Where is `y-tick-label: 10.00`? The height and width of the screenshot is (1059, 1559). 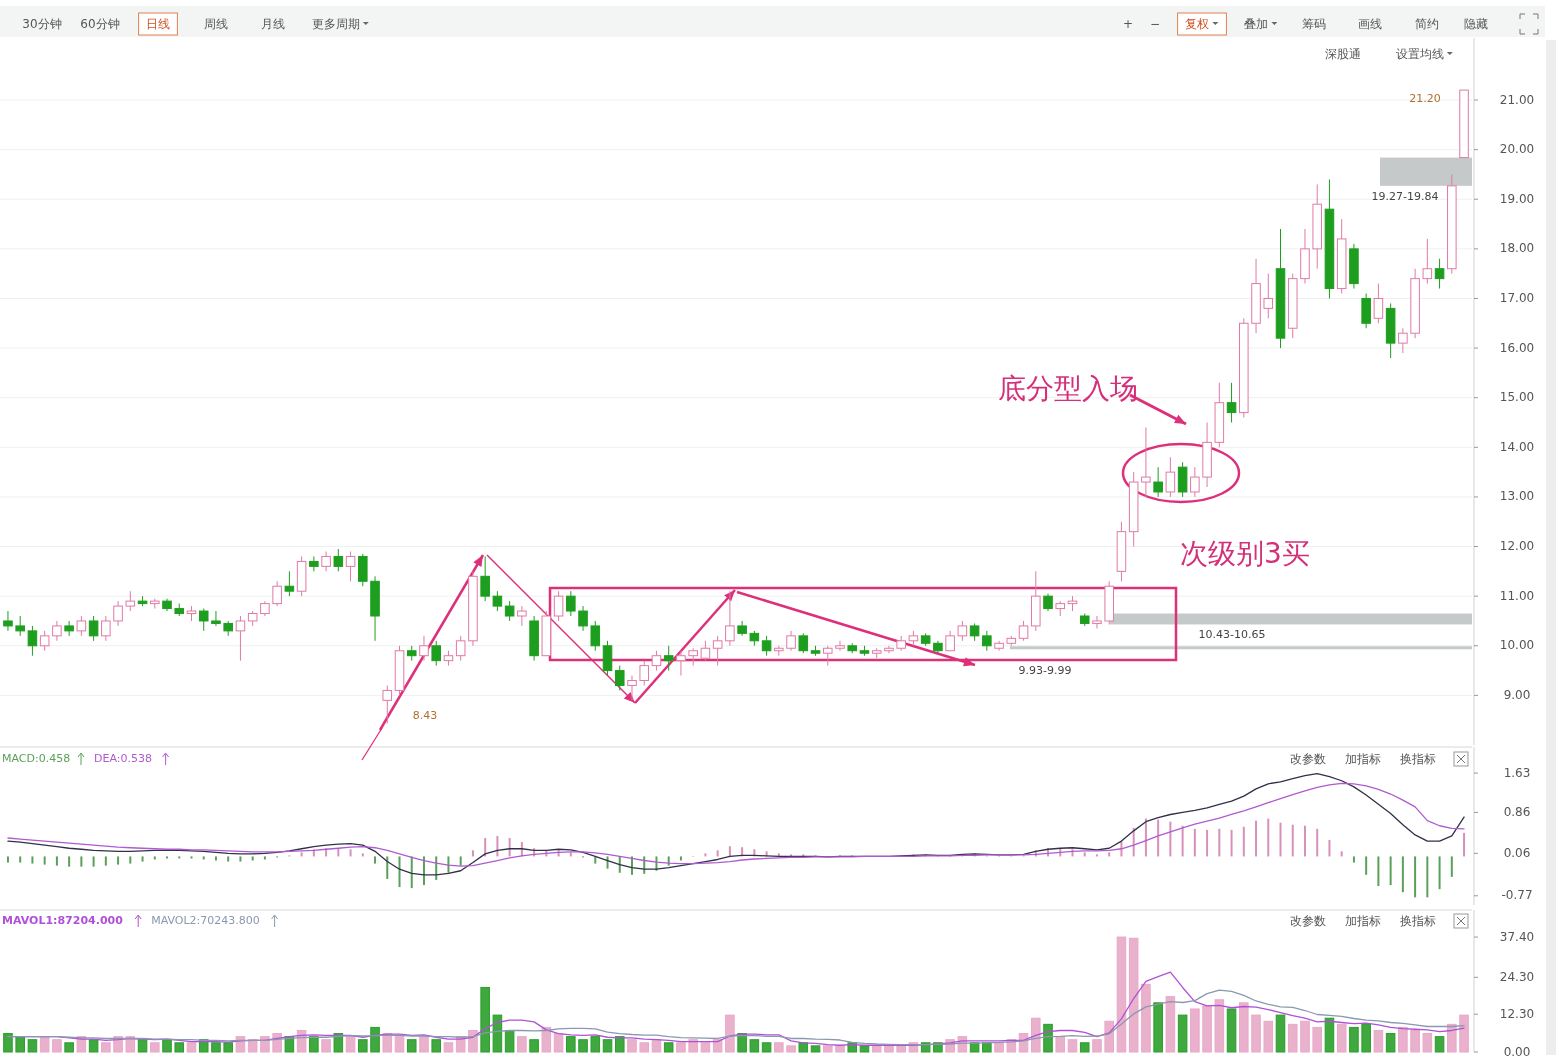
y-tick-label: 10.00 is located at coordinates (1517, 645).